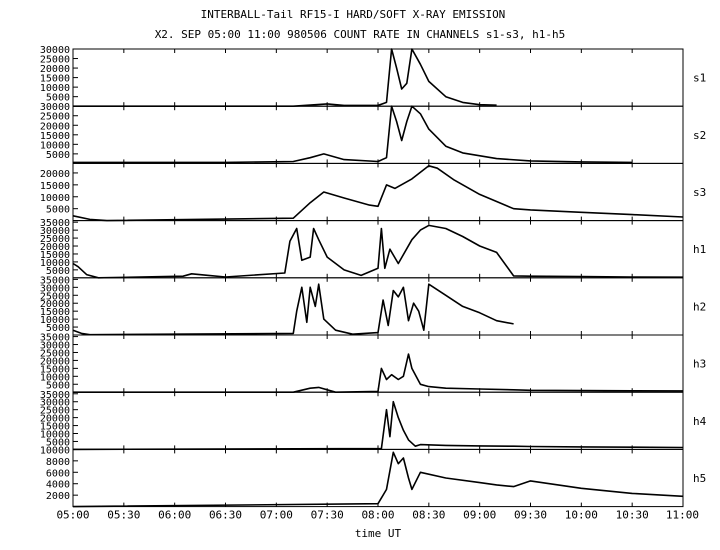  What do you see at coordinates (225, 515) in the screenshot?
I see `x-tick-label: 06:30` at bounding box center [225, 515].